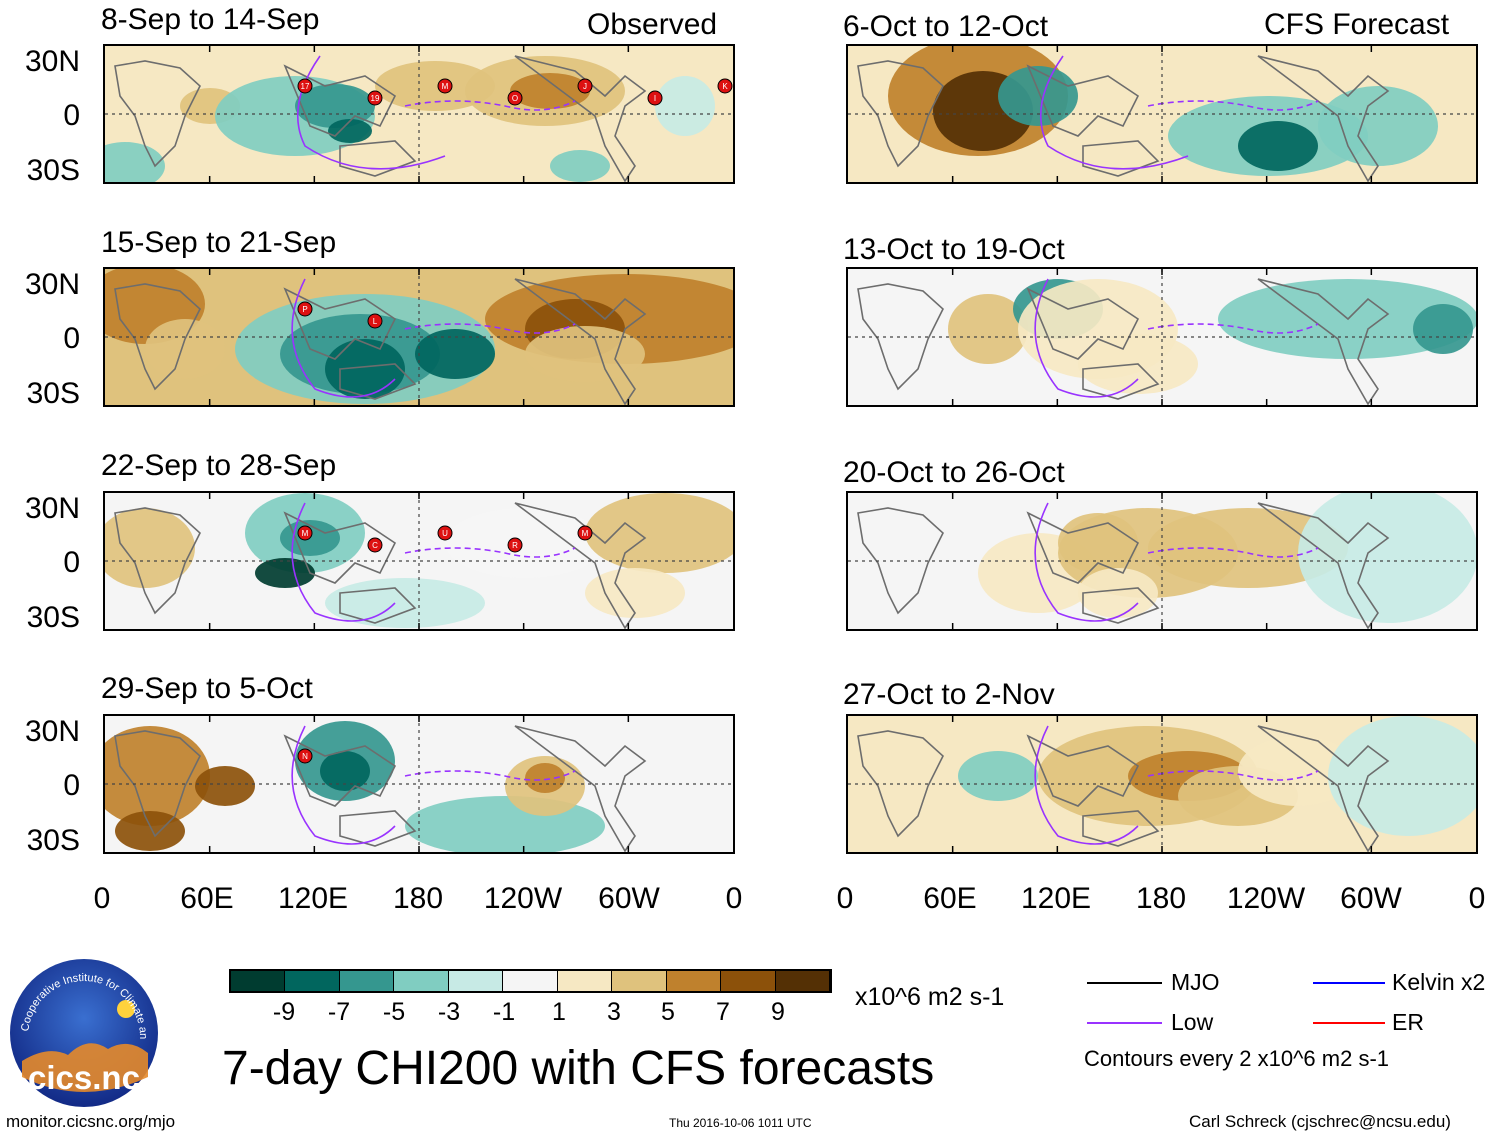  I want to click on colorbar-tick: 7, so click(723, 1012).